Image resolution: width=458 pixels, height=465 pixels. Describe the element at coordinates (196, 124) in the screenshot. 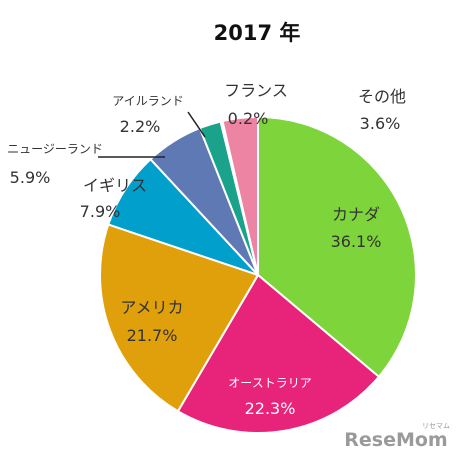

I see `leader-line` at that location.